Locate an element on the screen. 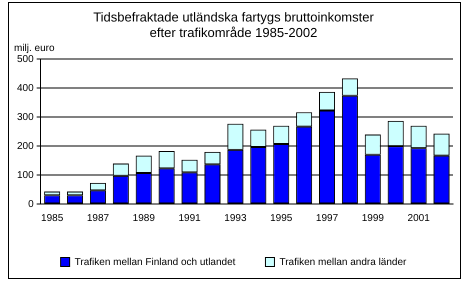  y-tick-label: 500 is located at coordinates (25, 59).